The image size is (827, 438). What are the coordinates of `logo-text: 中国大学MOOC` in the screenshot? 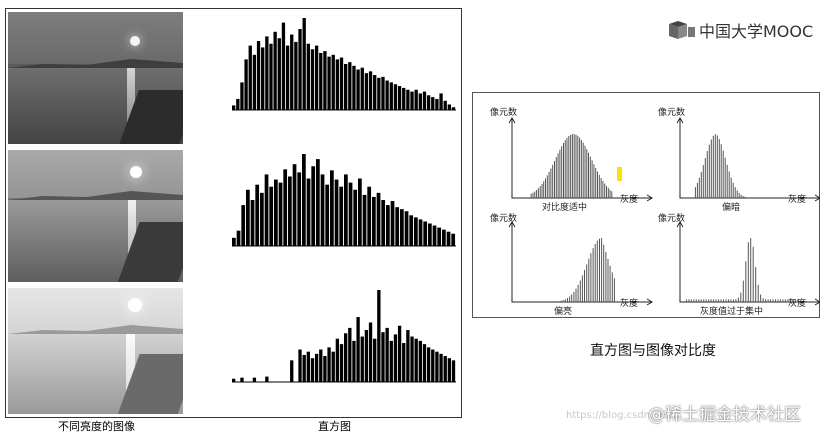 It's located at (756, 31).